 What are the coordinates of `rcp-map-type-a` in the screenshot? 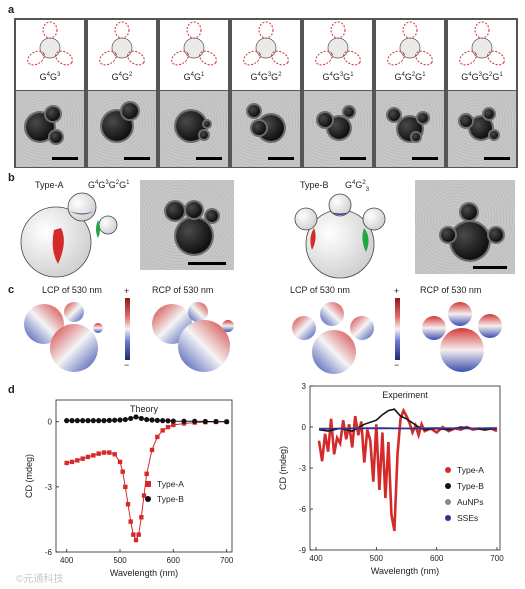 It's located at (193, 337).